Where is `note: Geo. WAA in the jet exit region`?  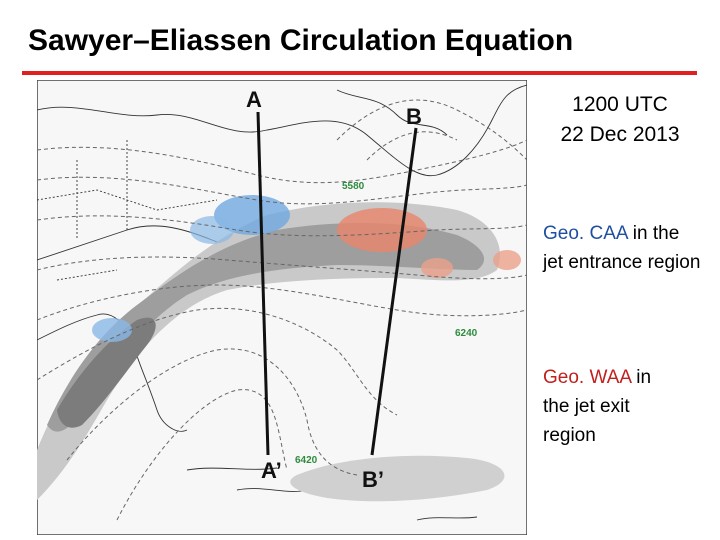
note: Geo. WAA in the jet exit region is located at coordinates (610, 406).